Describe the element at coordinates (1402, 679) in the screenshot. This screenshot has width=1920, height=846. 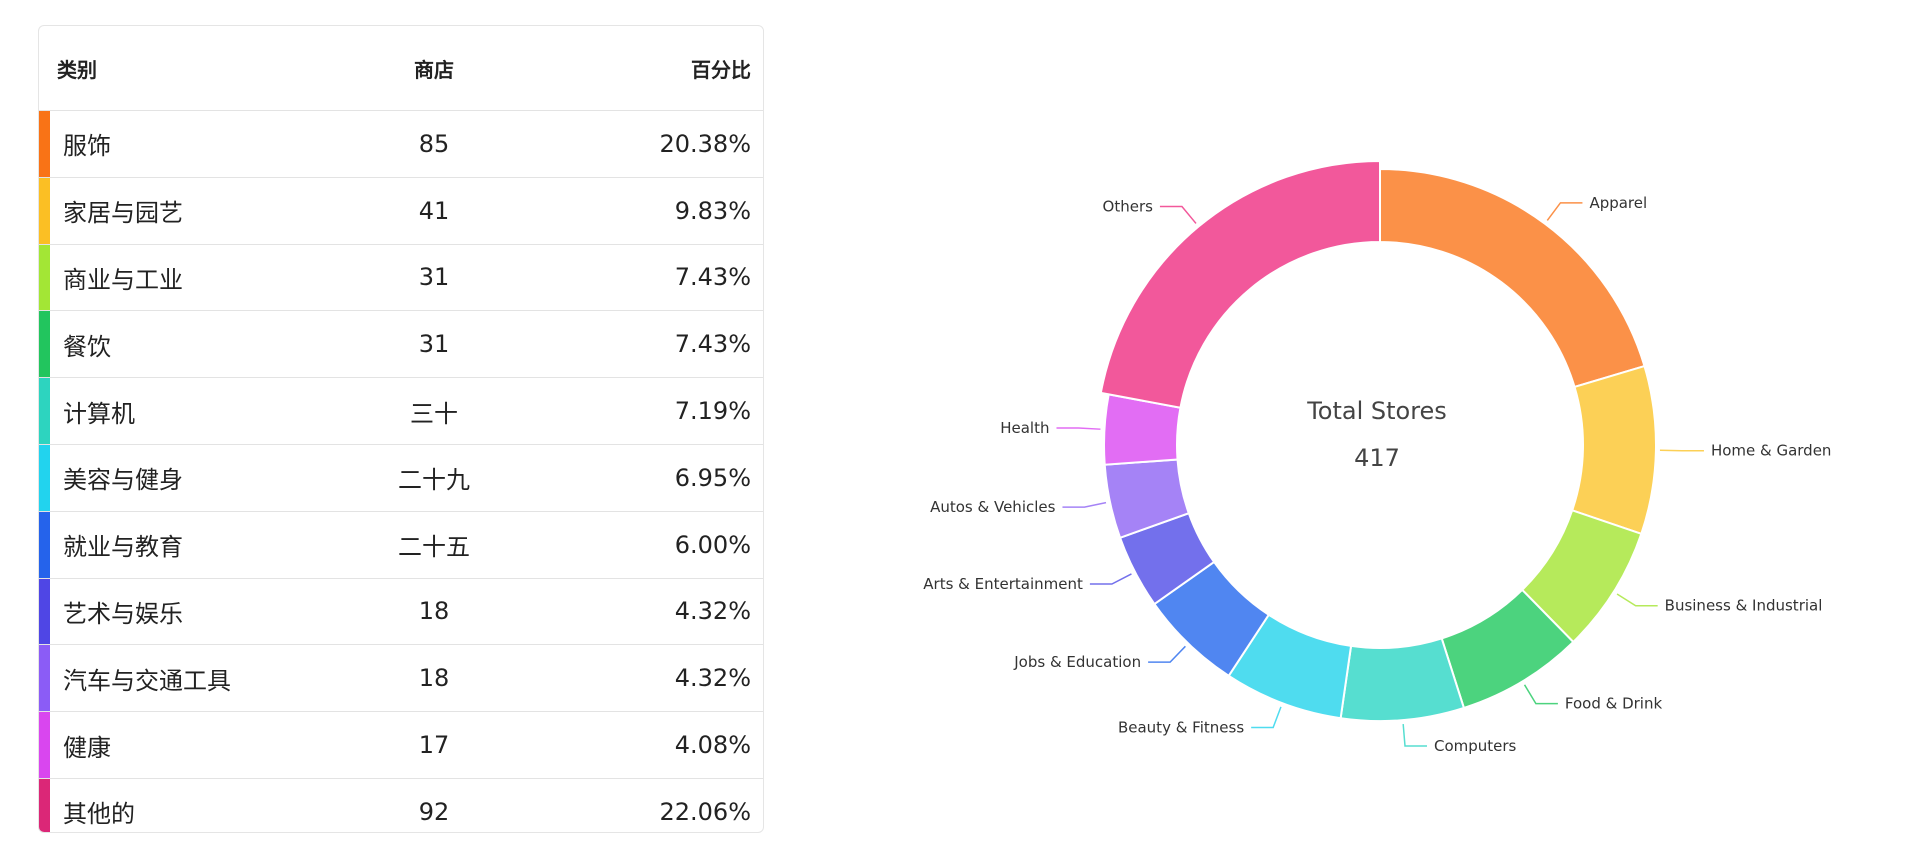
I see `slice-computers` at that location.